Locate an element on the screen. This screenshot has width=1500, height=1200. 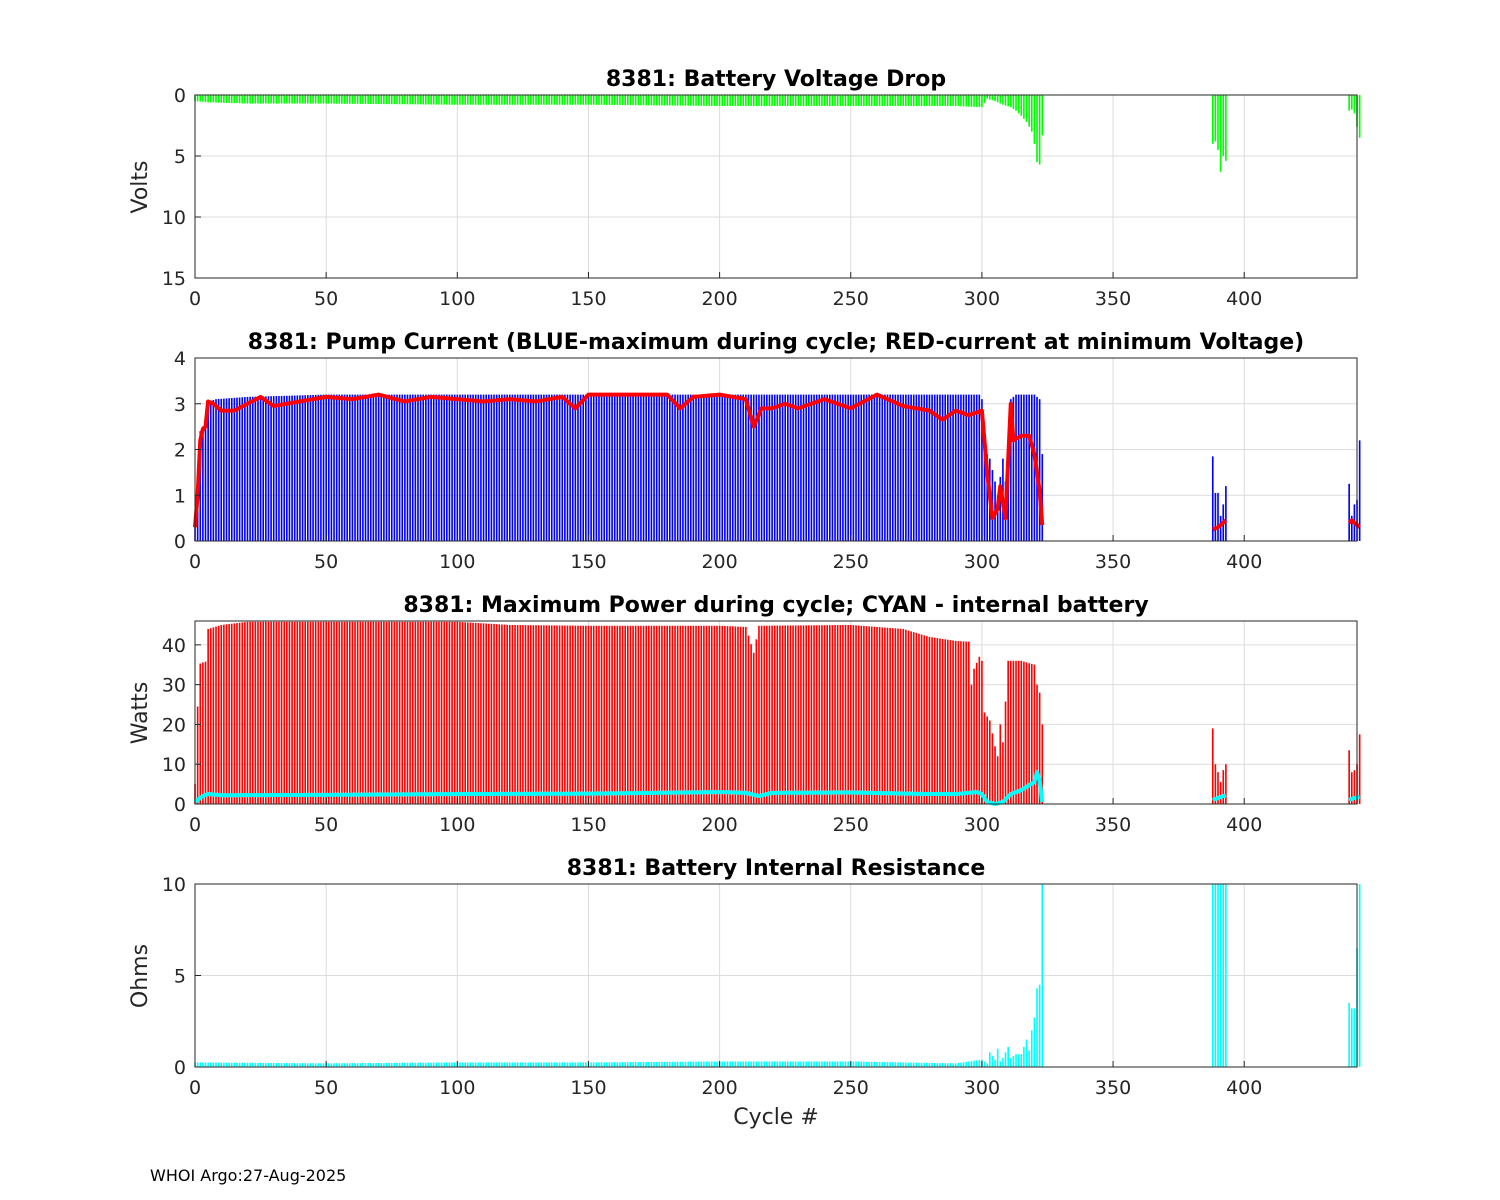
x-tick-label: 100 is located at coordinates (457, 1088).